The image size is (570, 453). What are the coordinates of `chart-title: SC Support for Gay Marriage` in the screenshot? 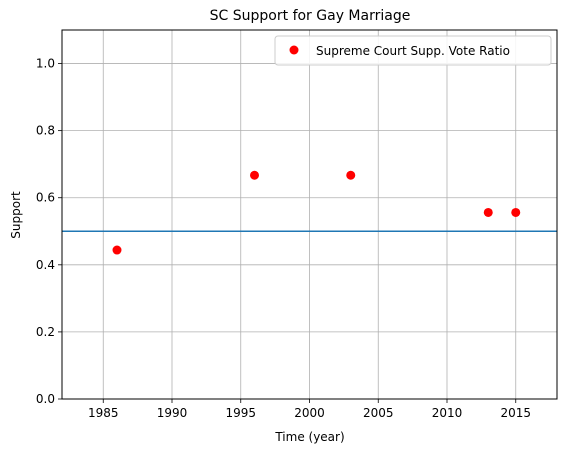 It's located at (310, 16).